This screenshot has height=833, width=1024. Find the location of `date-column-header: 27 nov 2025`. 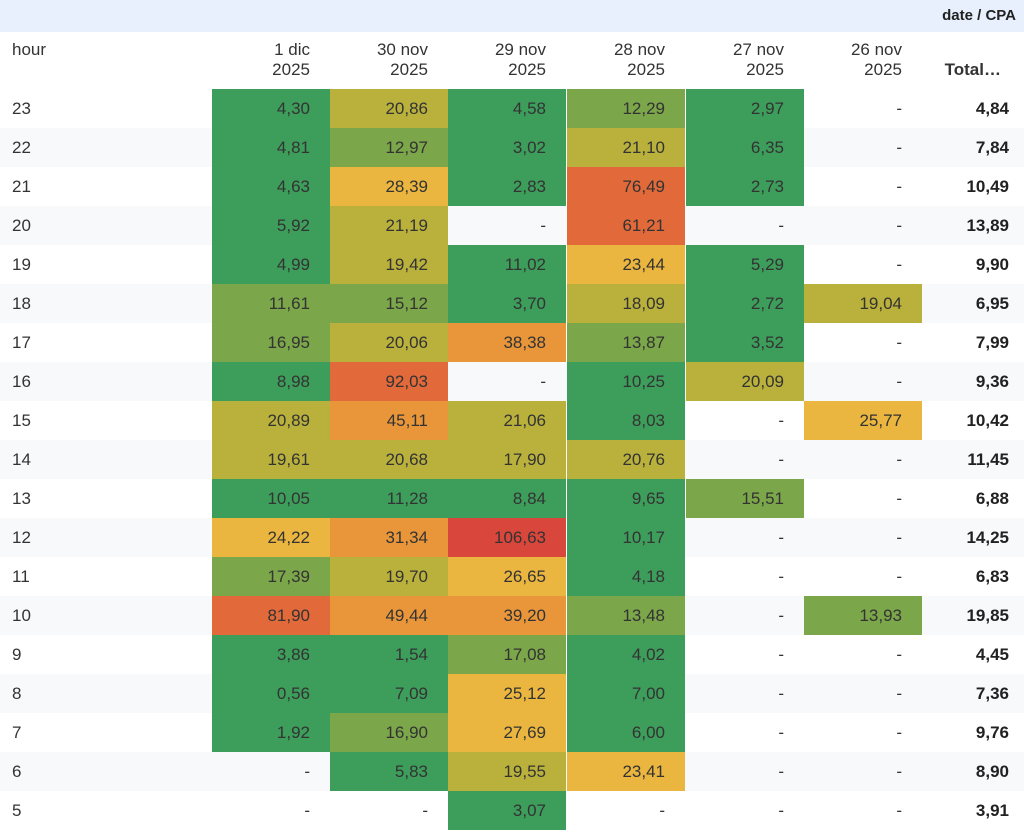

date-column-header: 27 nov 2025 is located at coordinates (735, 60).